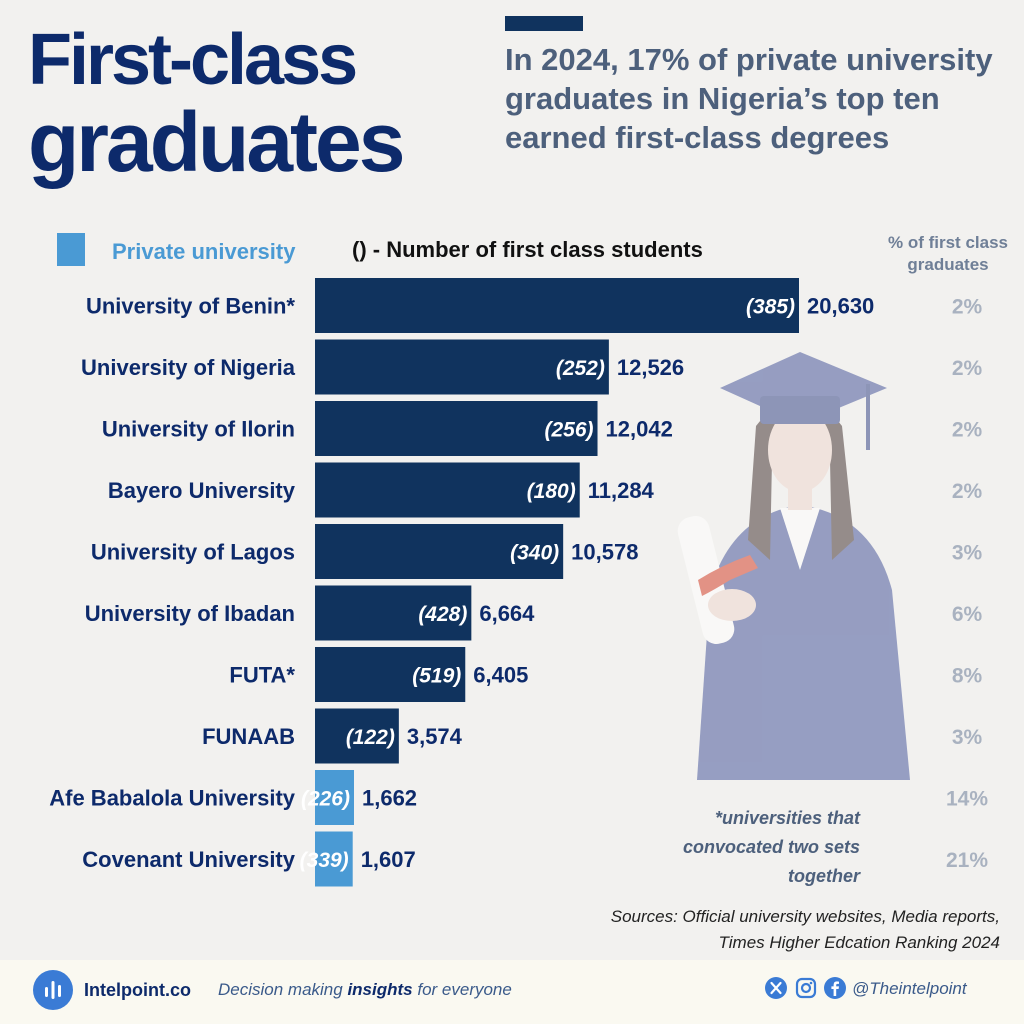 The image size is (1024, 1024). What do you see at coordinates (967, 860) in the screenshot?
I see `pct-label: 21%` at bounding box center [967, 860].